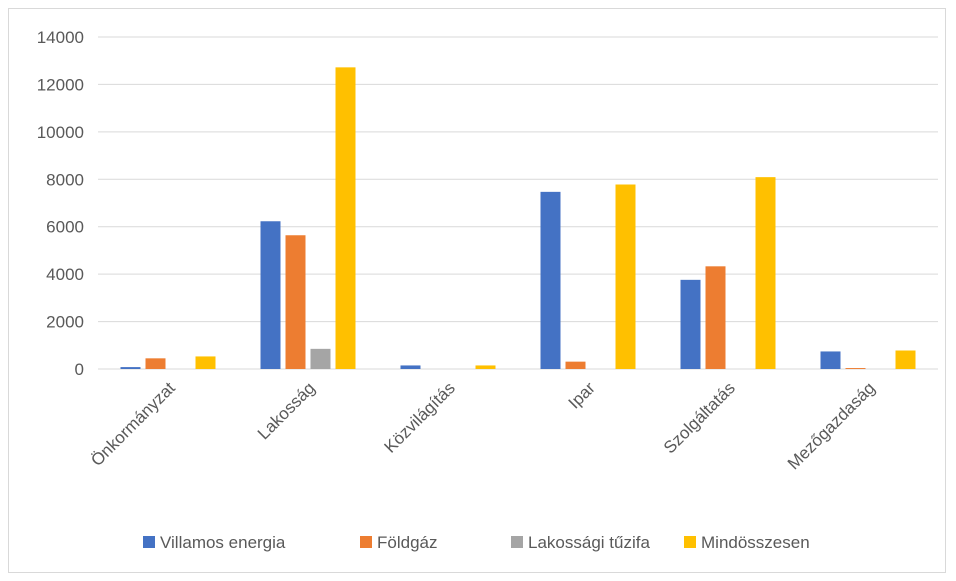 The image size is (956, 581). Describe the element at coordinates (589, 542) in the screenshot. I see `legend-label: Lakossági tűzifa` at that location.